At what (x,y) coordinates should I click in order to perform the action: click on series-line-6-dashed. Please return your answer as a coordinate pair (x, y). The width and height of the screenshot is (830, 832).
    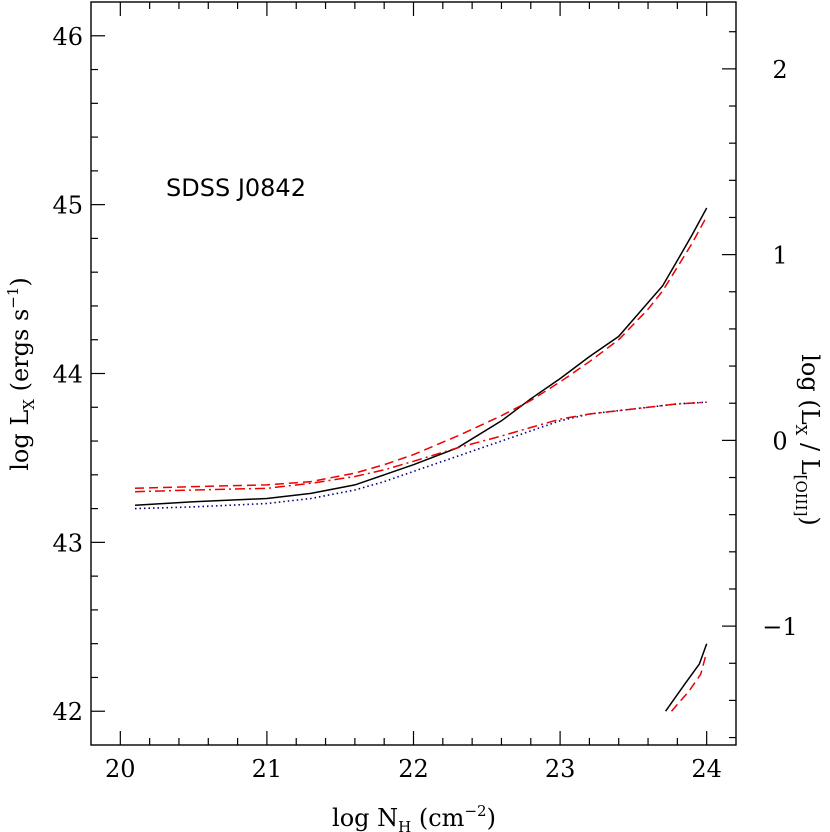
    Looking at the image, I should click on (689, 681).